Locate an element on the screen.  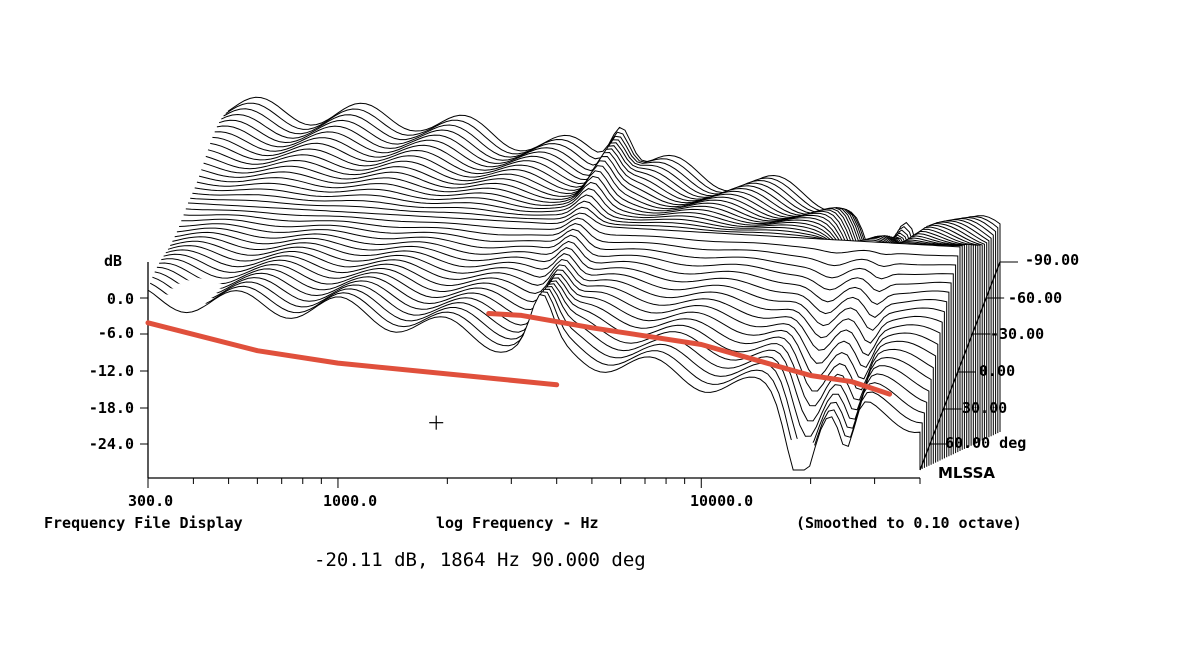
angle-tick-label: -60.00 is located at coordinates (1035, 298).